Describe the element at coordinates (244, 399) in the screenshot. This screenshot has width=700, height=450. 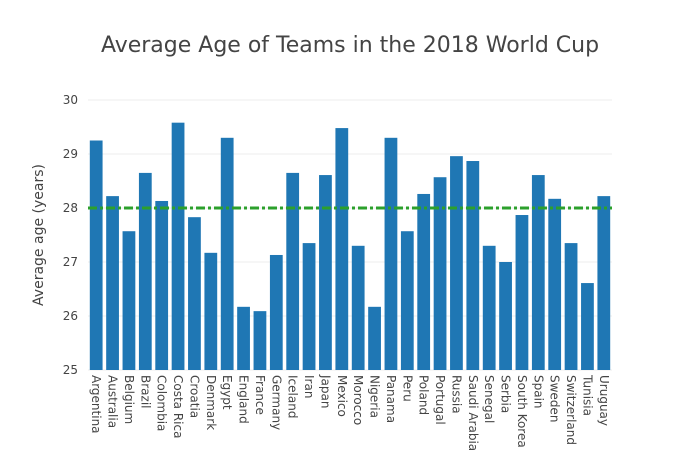
I see `x-tick-label: England` at that location.